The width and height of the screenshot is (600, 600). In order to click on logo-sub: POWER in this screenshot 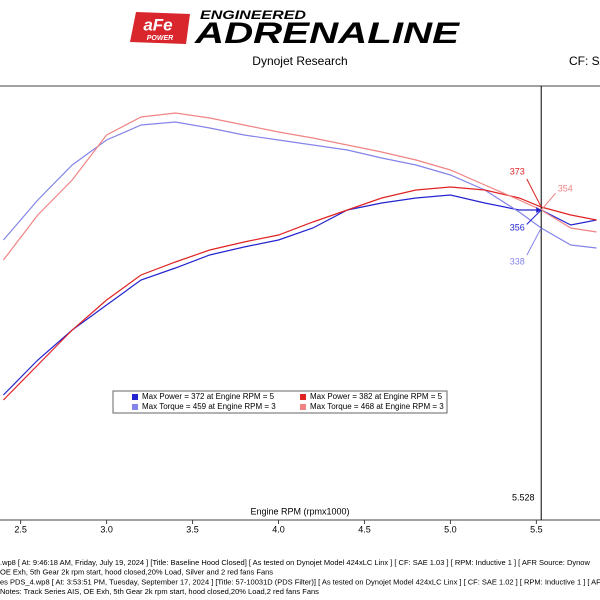, I will do `click(160, 38)`.